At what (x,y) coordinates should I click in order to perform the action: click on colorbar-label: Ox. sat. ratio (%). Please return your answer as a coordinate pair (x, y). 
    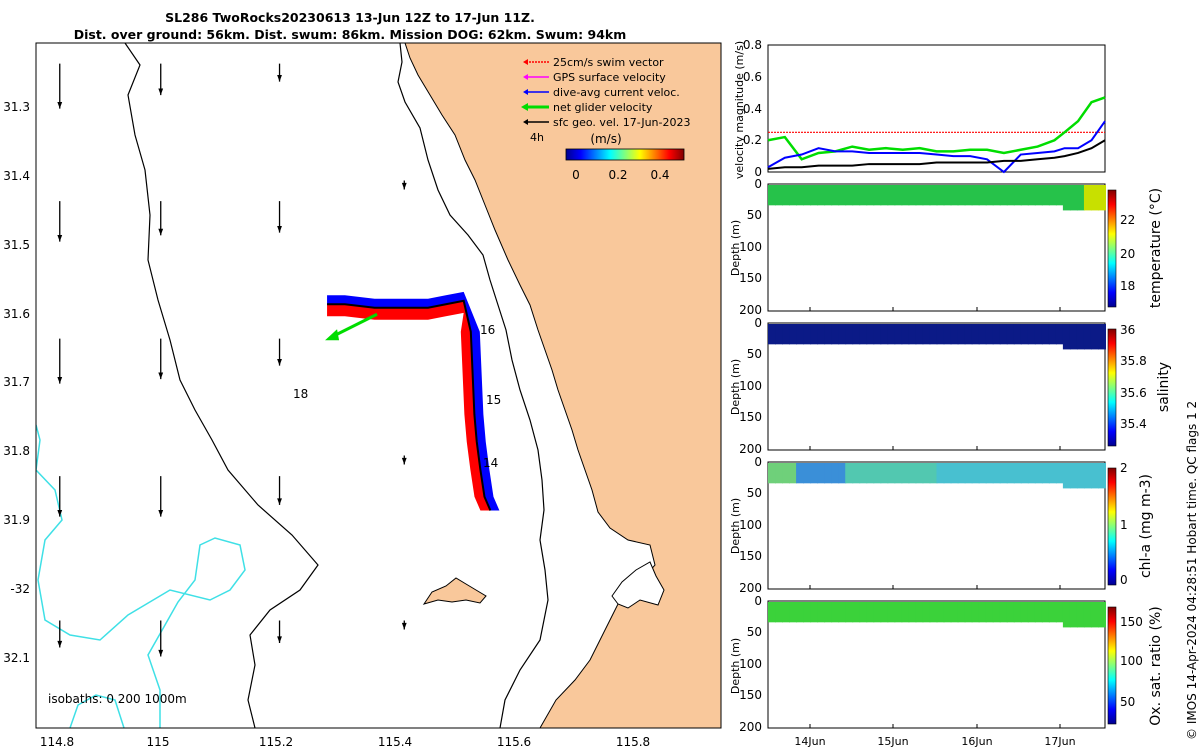
    Looking at the image, I should click on (1156, 665).